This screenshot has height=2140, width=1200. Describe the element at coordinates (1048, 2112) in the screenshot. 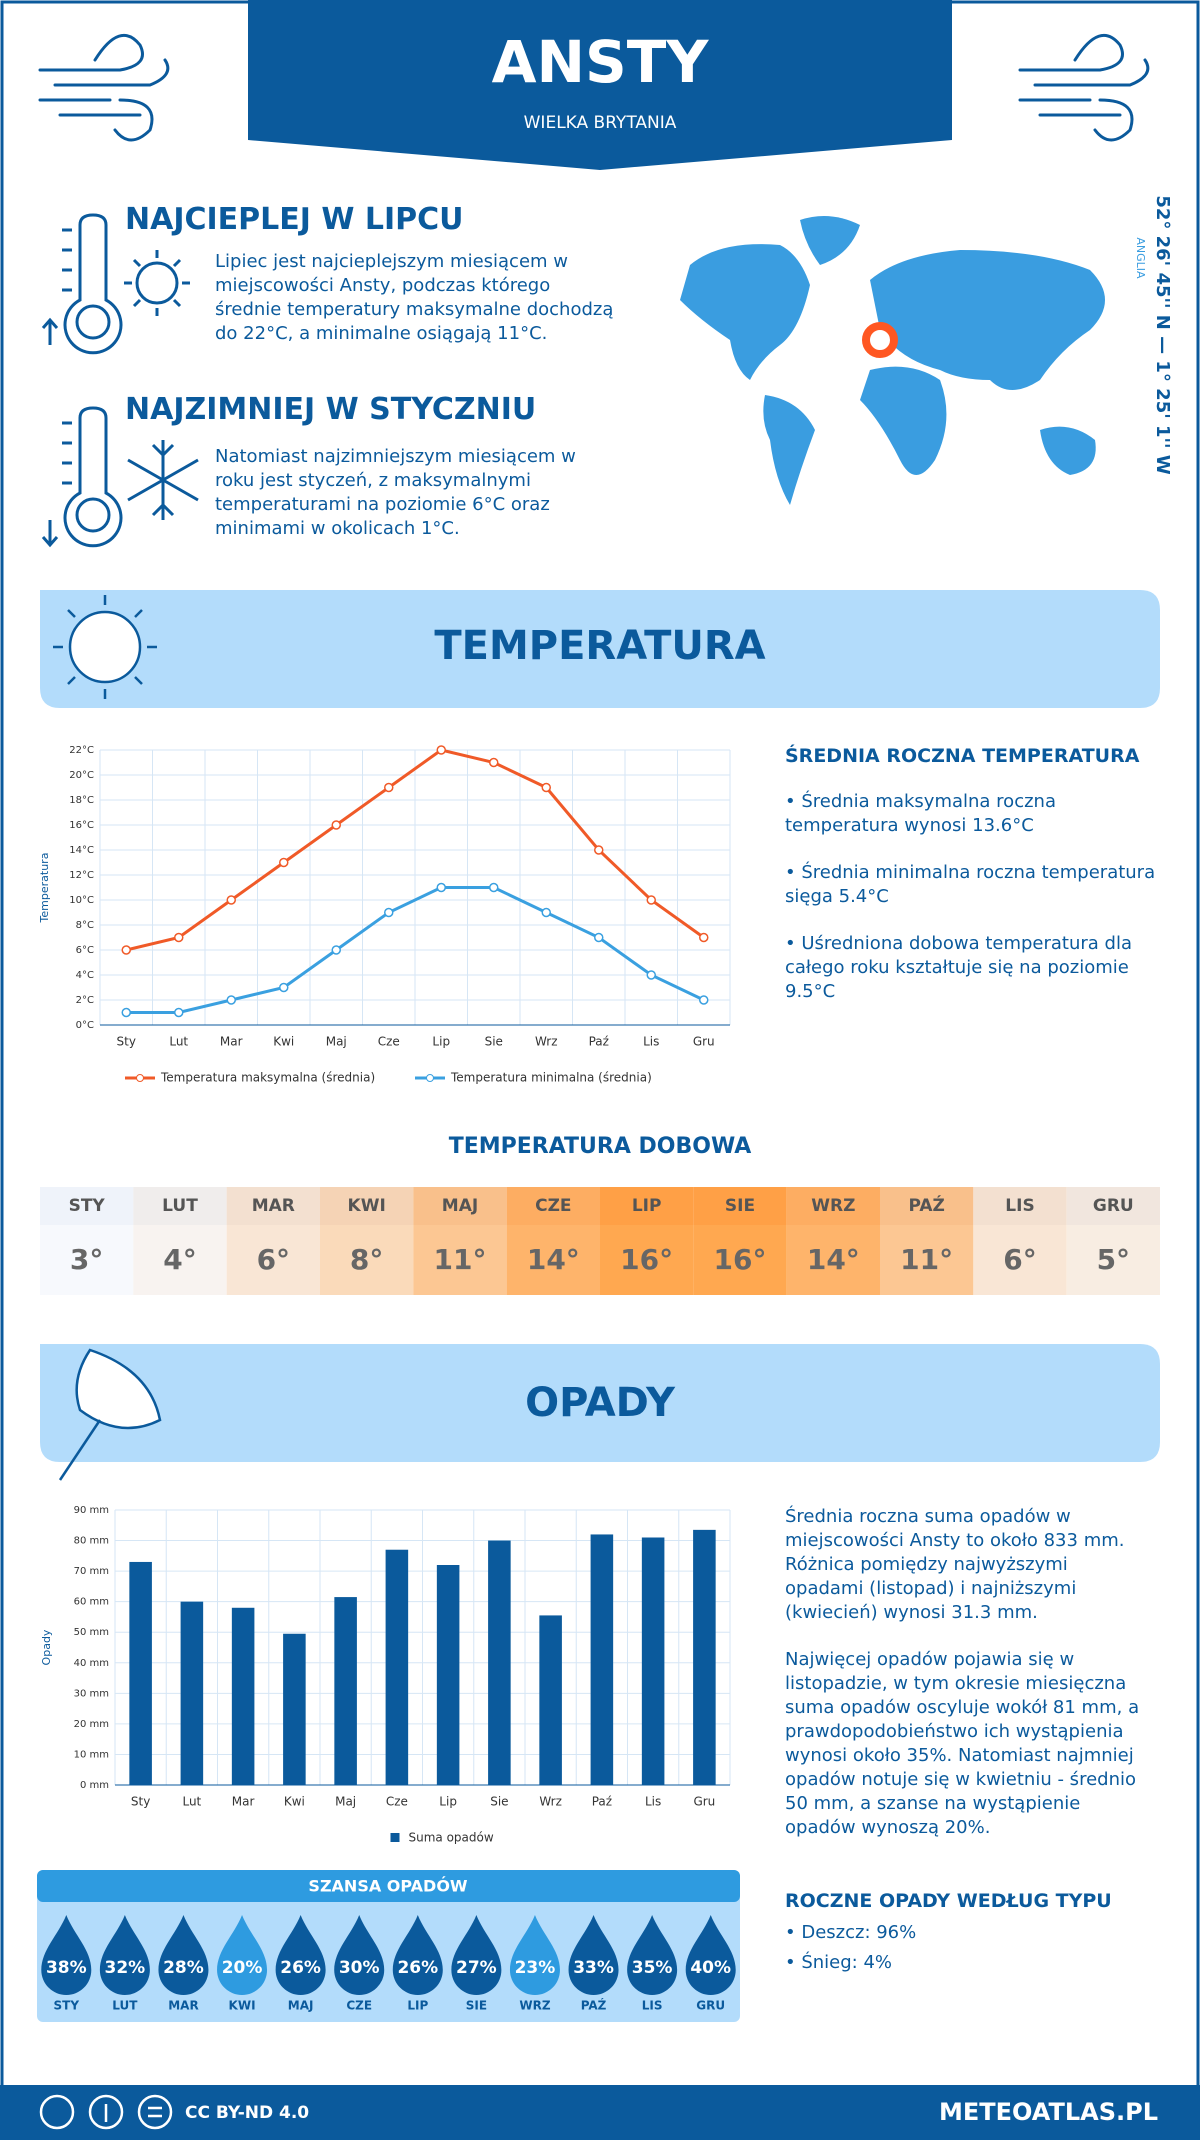

I see `site: METEOATLAS.PL` at that location.